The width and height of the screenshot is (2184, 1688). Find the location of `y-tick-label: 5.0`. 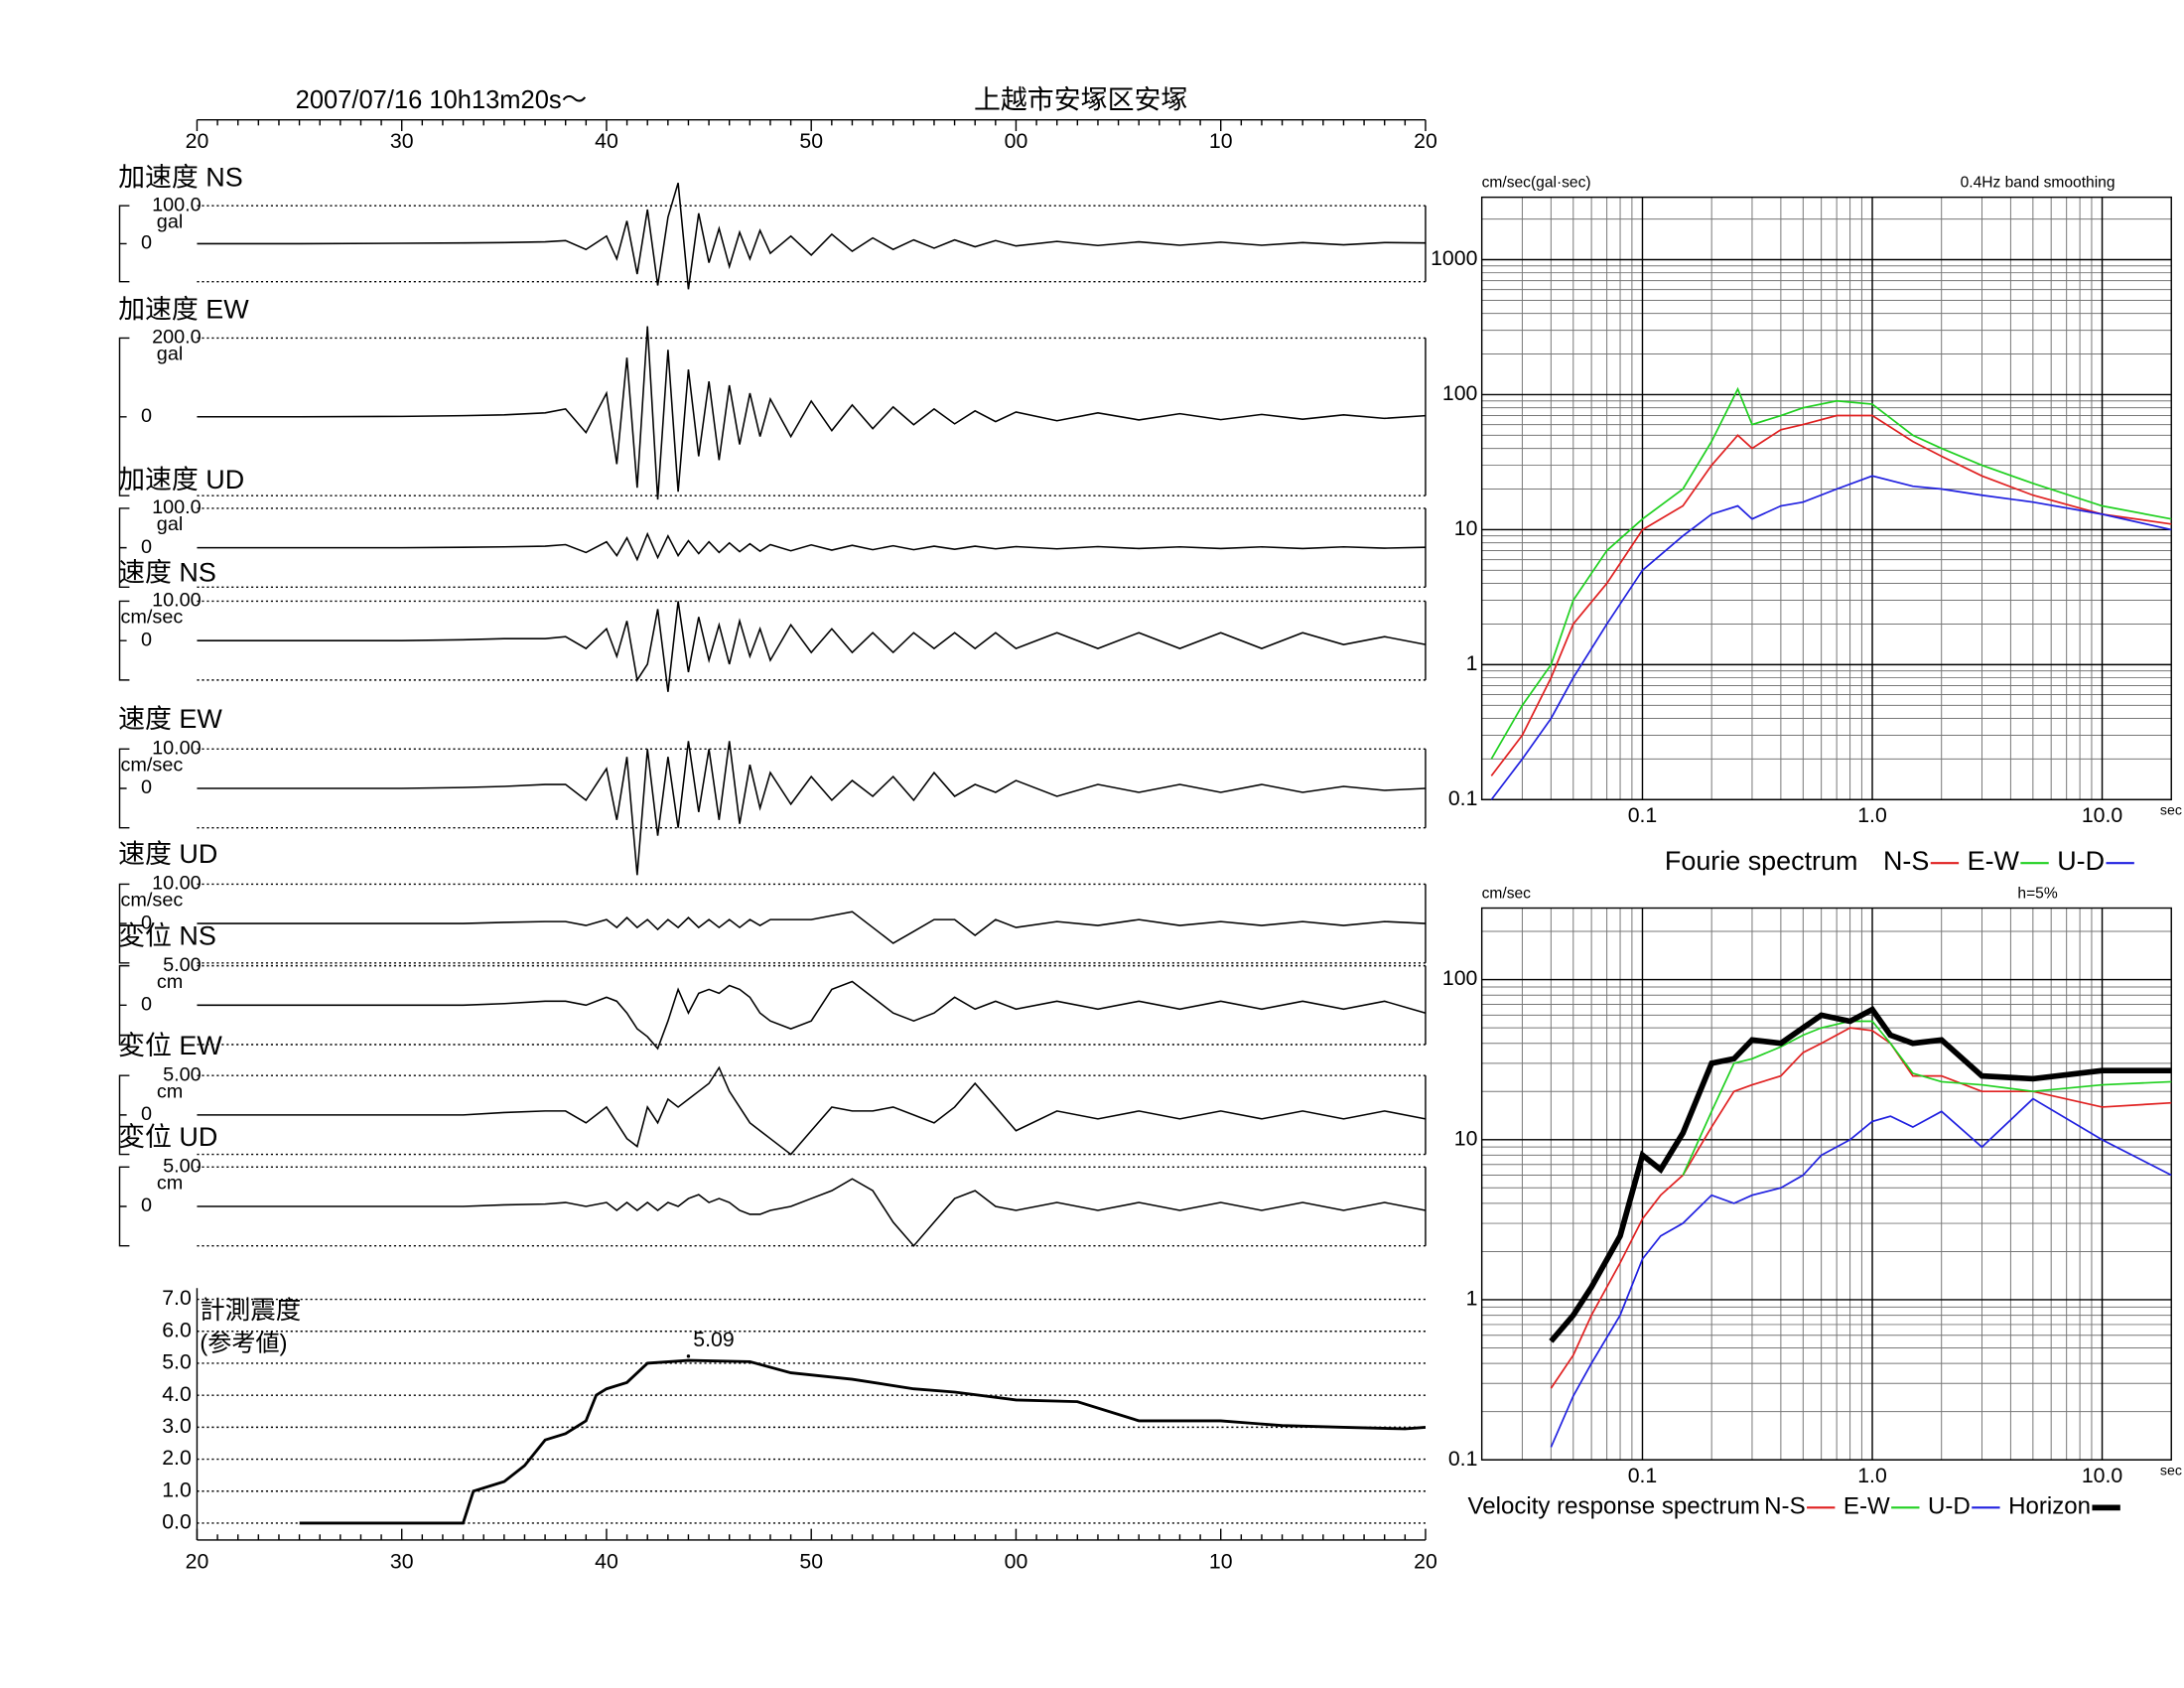

y-tick-label: 5.0 is located at coordinates (177, 1362).